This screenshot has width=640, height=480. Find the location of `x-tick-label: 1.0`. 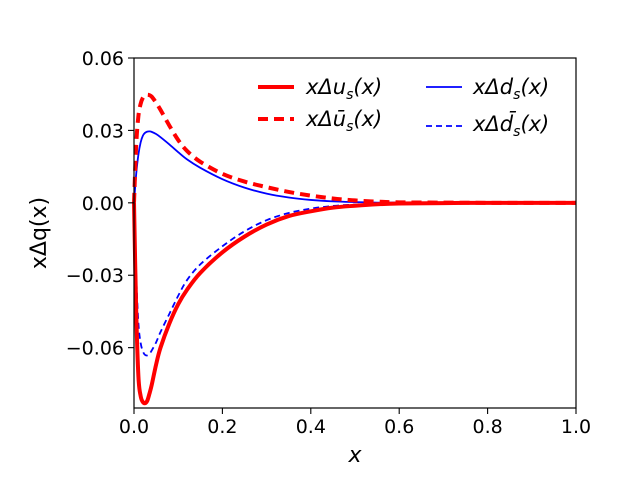

x-tick-label: 1.0 is located at coordinates (576, 427).